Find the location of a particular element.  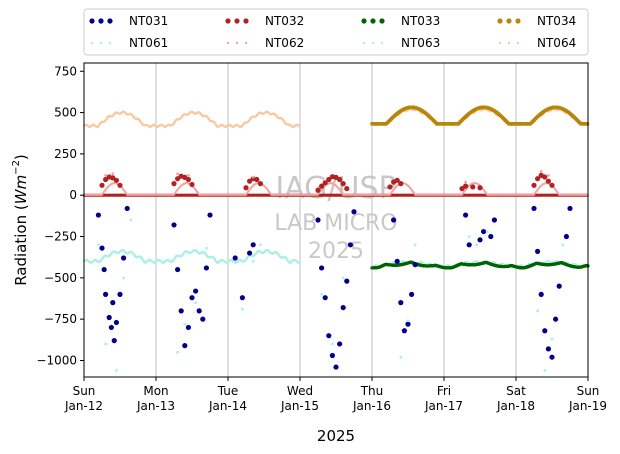

legend-entry-nt064: NT064 is located at coordinates (537, 43).